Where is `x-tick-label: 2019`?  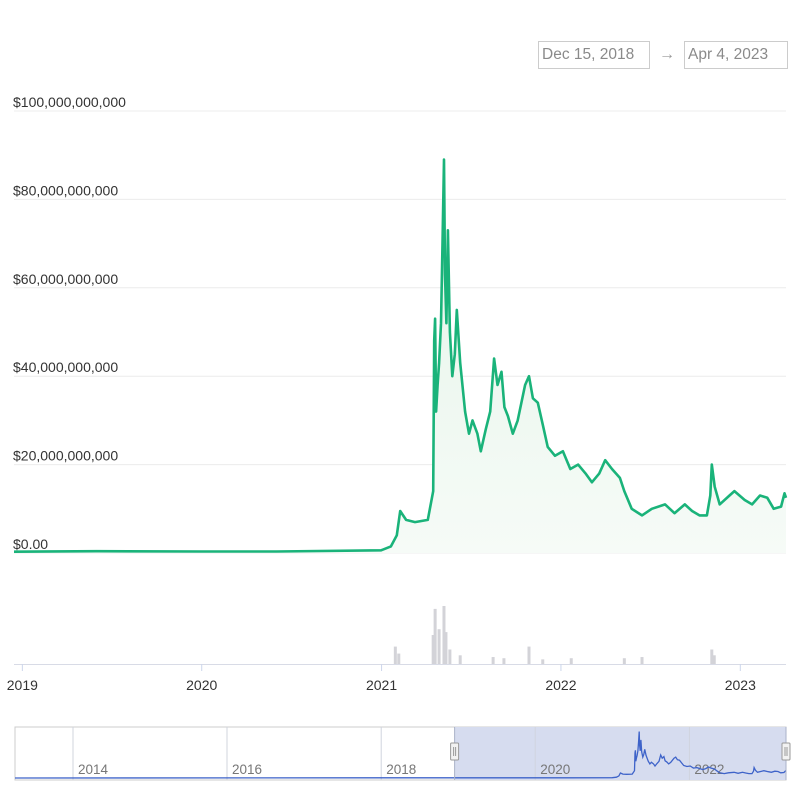
x-tick-label: 2019 is located at coordinates (22, 685).